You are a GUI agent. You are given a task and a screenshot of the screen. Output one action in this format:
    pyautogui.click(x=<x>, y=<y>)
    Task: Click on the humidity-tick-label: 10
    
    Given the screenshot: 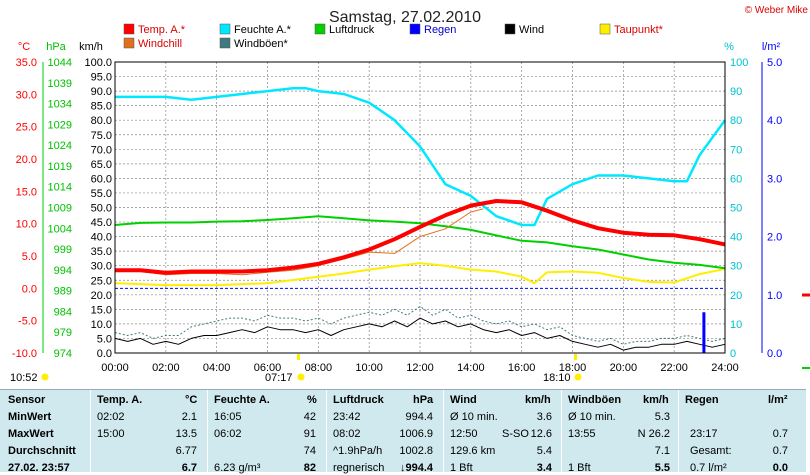 What is the action you would take?
    pyautogui.click(x=736, y=325)
    